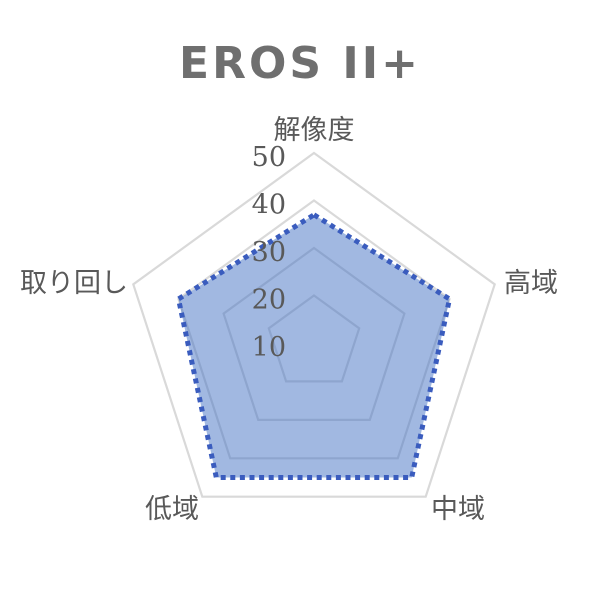 Image resolution: width=600 pixels, height=600 pixels. I want to click on chart-title: EROS II+, so click(300, 63).